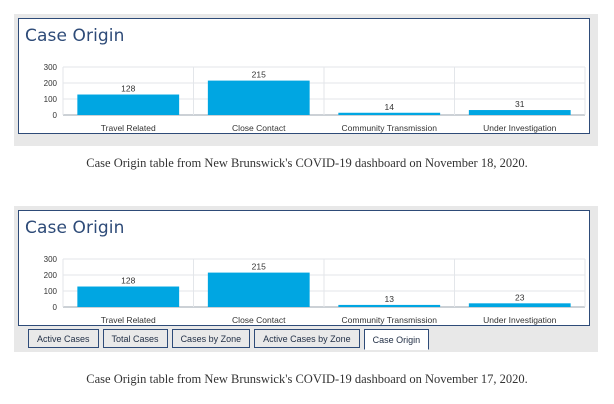  Describe the element at coordinates (390, 299) in the screenshot. I see `data-label: 13` at that location.